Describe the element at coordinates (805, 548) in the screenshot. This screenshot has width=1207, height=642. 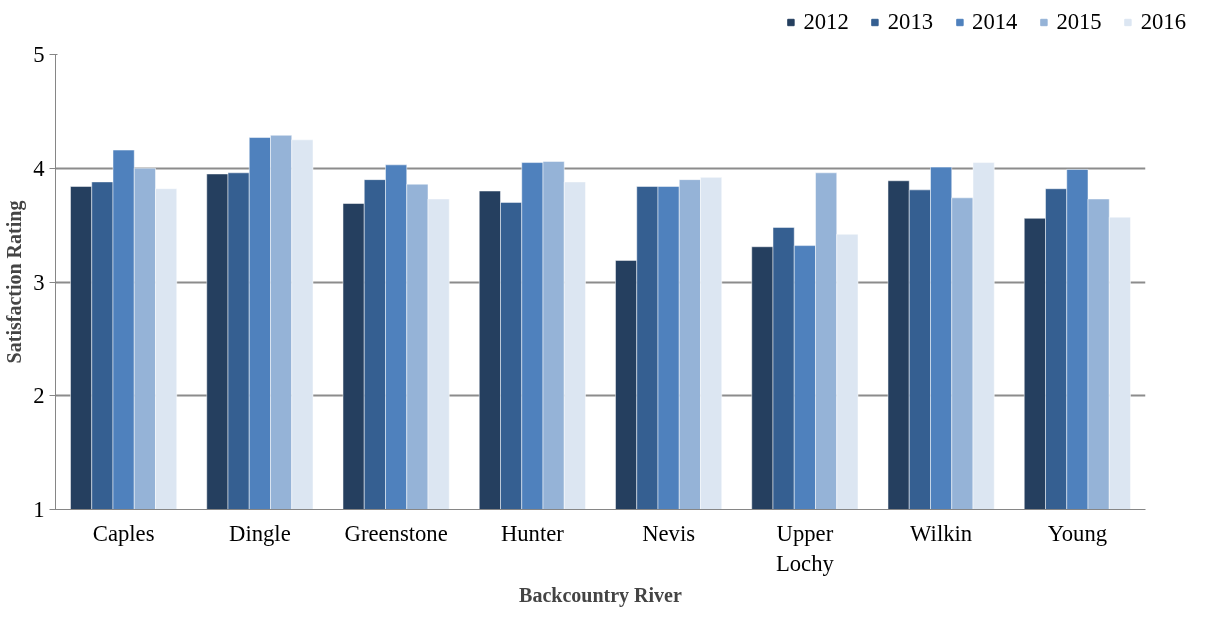
I see `x-tick-label: Upper Lochy` at that location.